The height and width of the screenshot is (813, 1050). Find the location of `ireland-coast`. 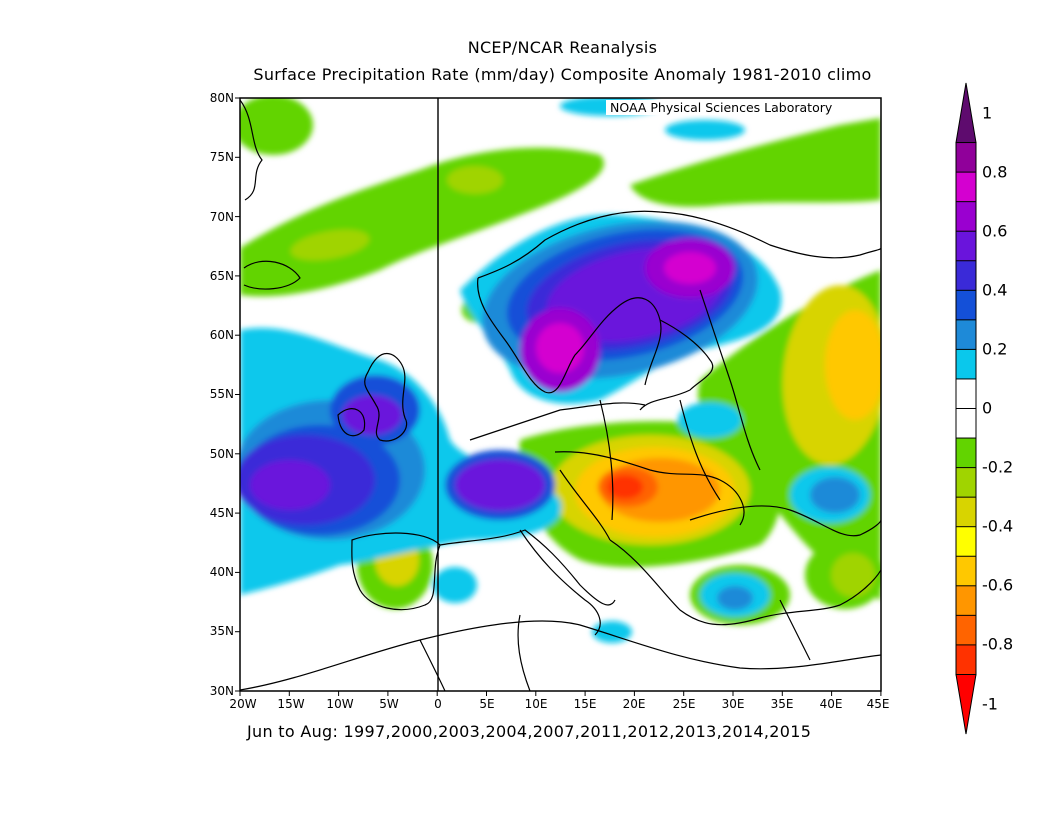

ireland-coast is located at coordinates (351, 422).